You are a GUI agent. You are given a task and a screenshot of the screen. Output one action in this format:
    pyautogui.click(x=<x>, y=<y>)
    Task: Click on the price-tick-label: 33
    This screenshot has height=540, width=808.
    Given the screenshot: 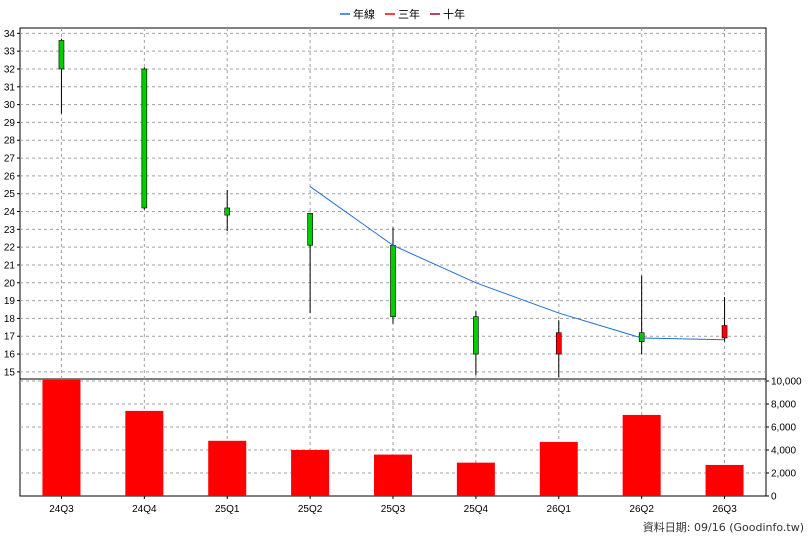 What is the action you would take?
    pyautogui.click(x=10, y=52)
    